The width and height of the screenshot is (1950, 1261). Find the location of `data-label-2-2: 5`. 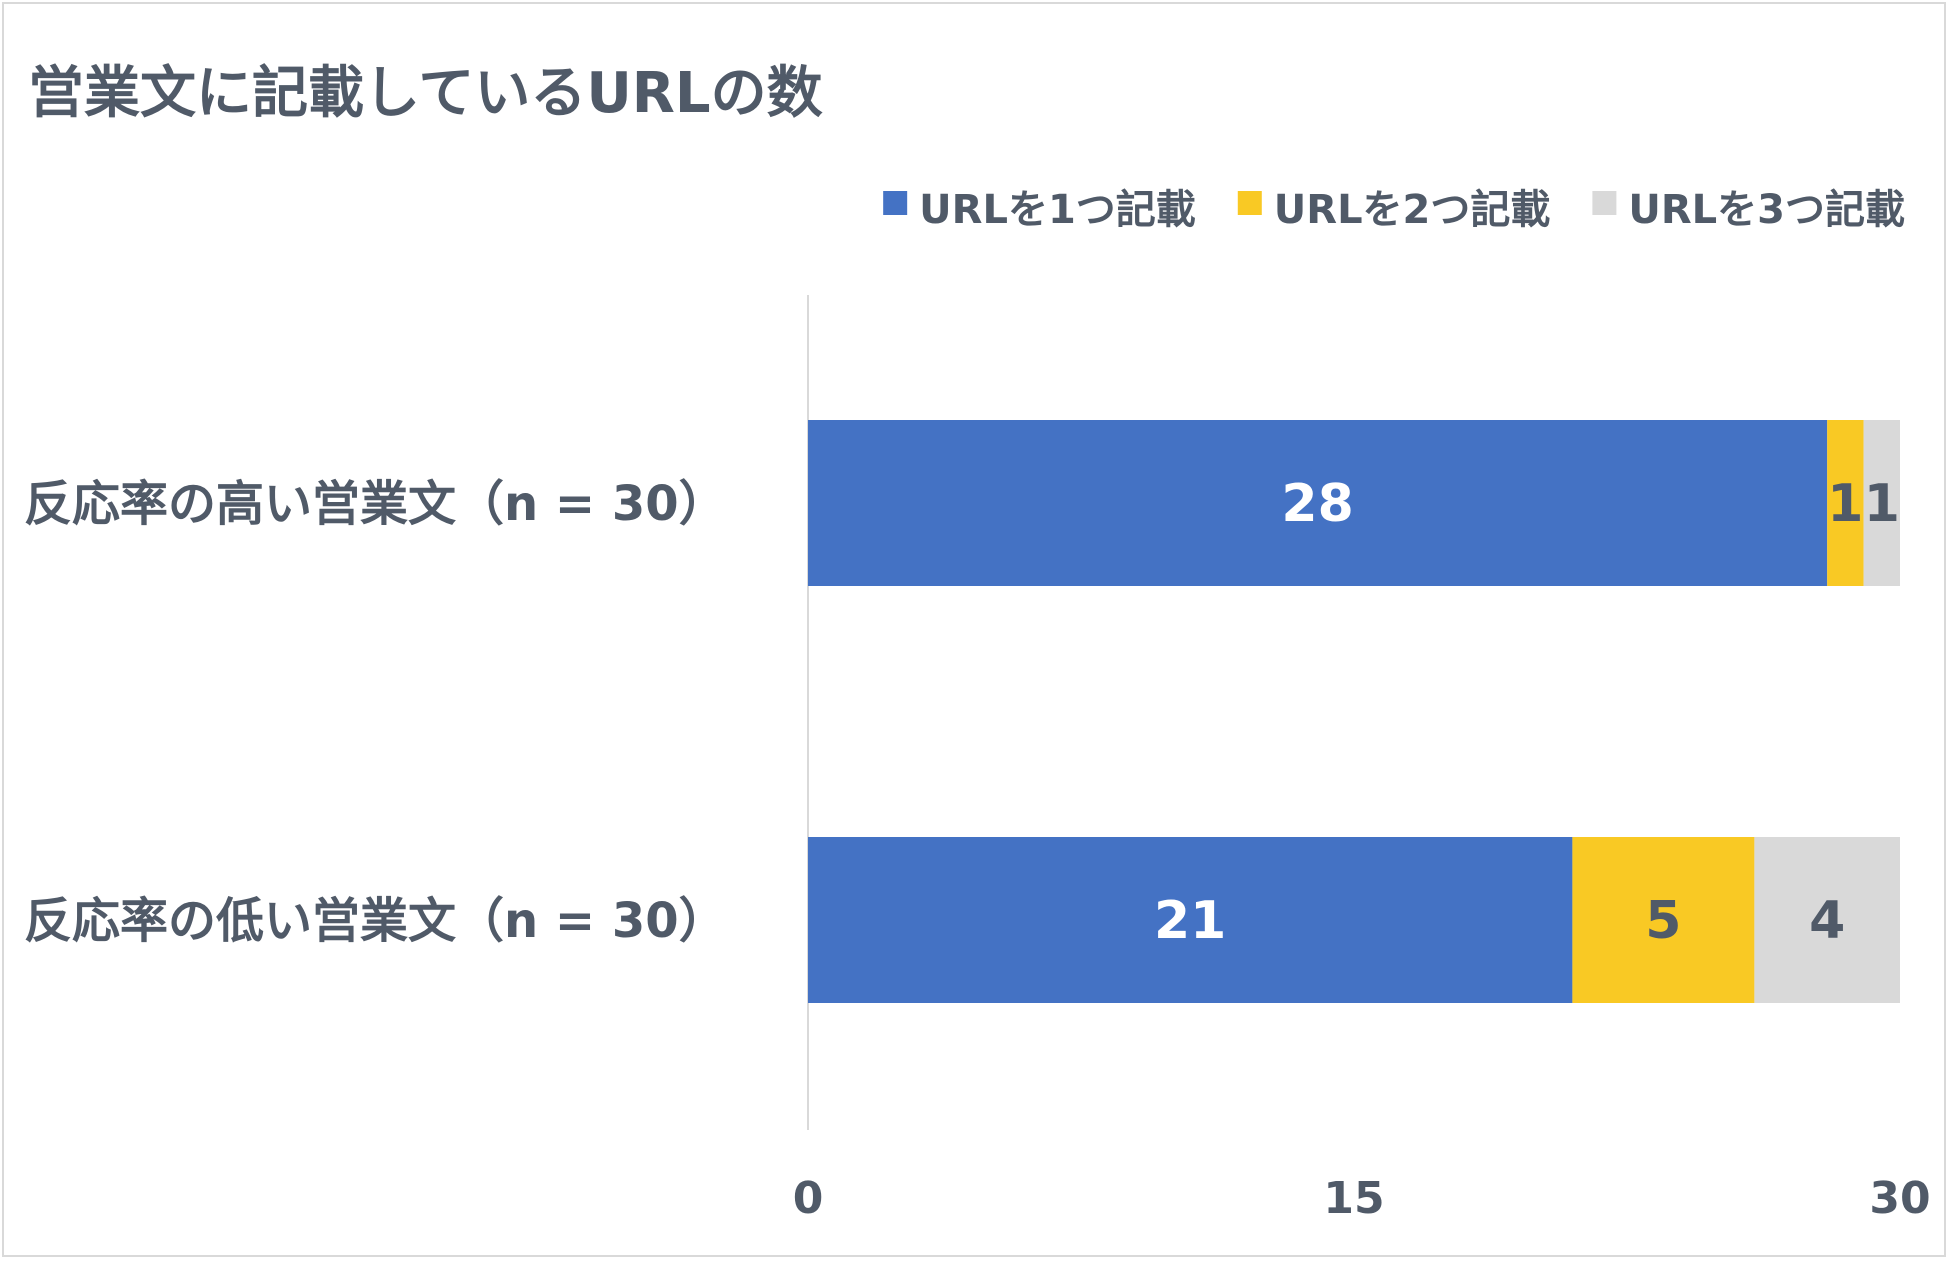

data-label-2-2: 5 is located at coordinates (1663, 921).